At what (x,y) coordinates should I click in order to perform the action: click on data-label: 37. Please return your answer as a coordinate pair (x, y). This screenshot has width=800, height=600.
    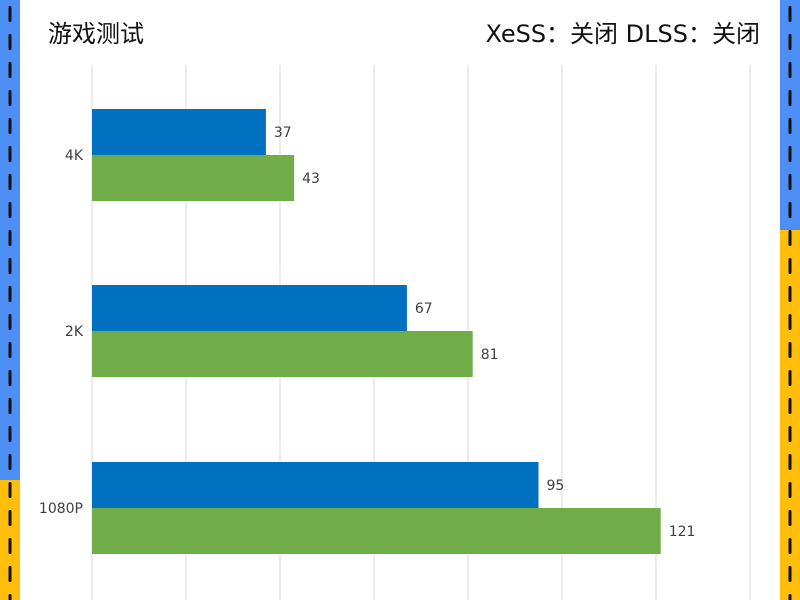
    Looking at the image, I should click on (283, 133).